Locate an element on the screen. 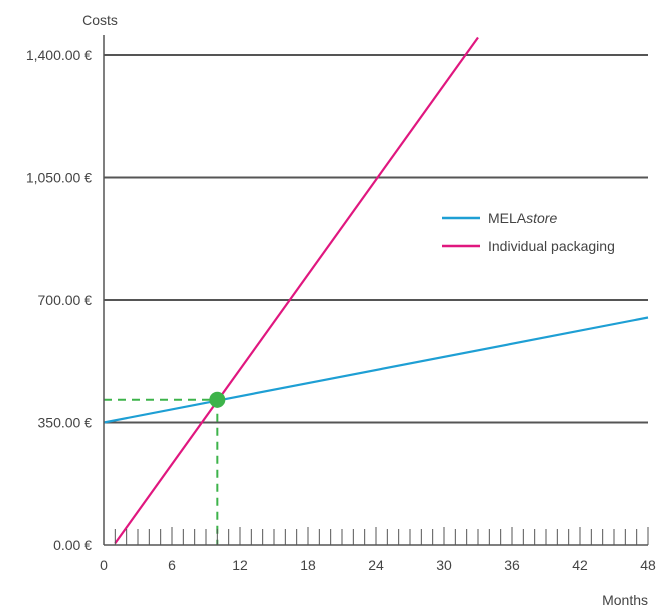 The height and width of the screenshot is (610, 670). x-tick-label: 6 is located at coordinates (172, 565).